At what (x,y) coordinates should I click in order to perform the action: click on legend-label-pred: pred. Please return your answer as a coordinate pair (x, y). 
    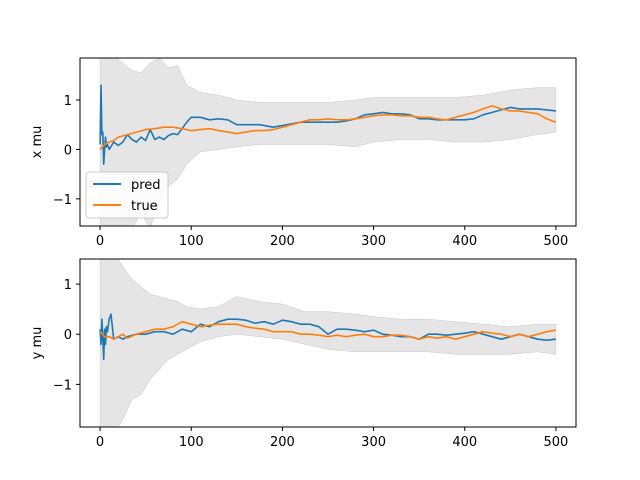
    Looking at the image, I should click on (146, 185).